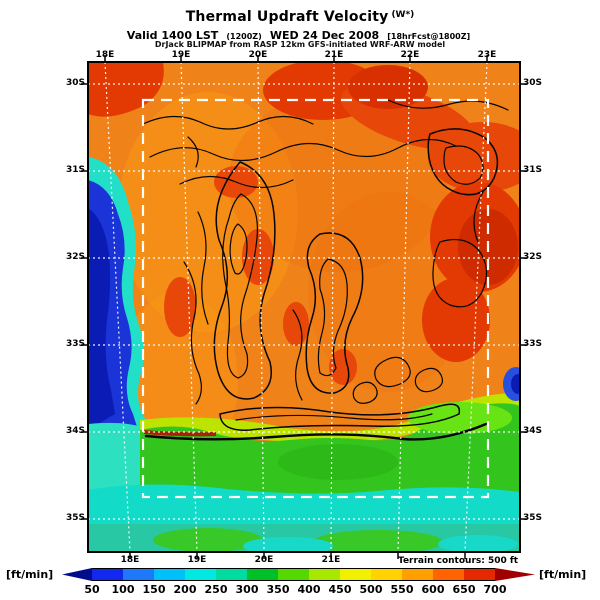 The height and width of the screenshot is (600, 600). What do you see at coordinates (75, 83) in the screenshot?
I see `lat-label-left: 30S` at bounding box center [75, 83].